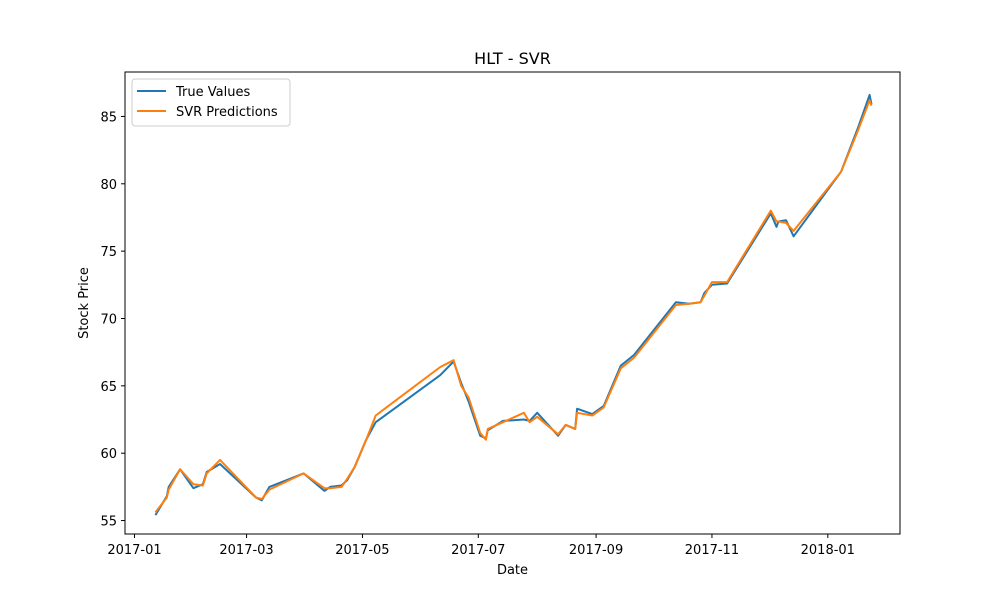 This screenshot has width=1000, height=600. Describe the element at coordinates (134, 550) in the screenshot. I see `x-tick-label: 2017-01` at that location.